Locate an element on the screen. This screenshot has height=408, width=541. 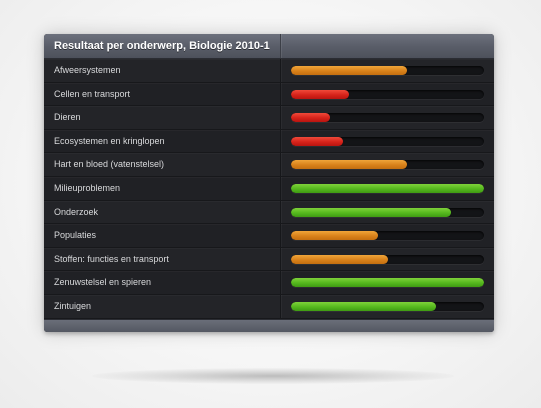
topic-row: Stoffen: functies en transport is located at coordinates (269, 259).